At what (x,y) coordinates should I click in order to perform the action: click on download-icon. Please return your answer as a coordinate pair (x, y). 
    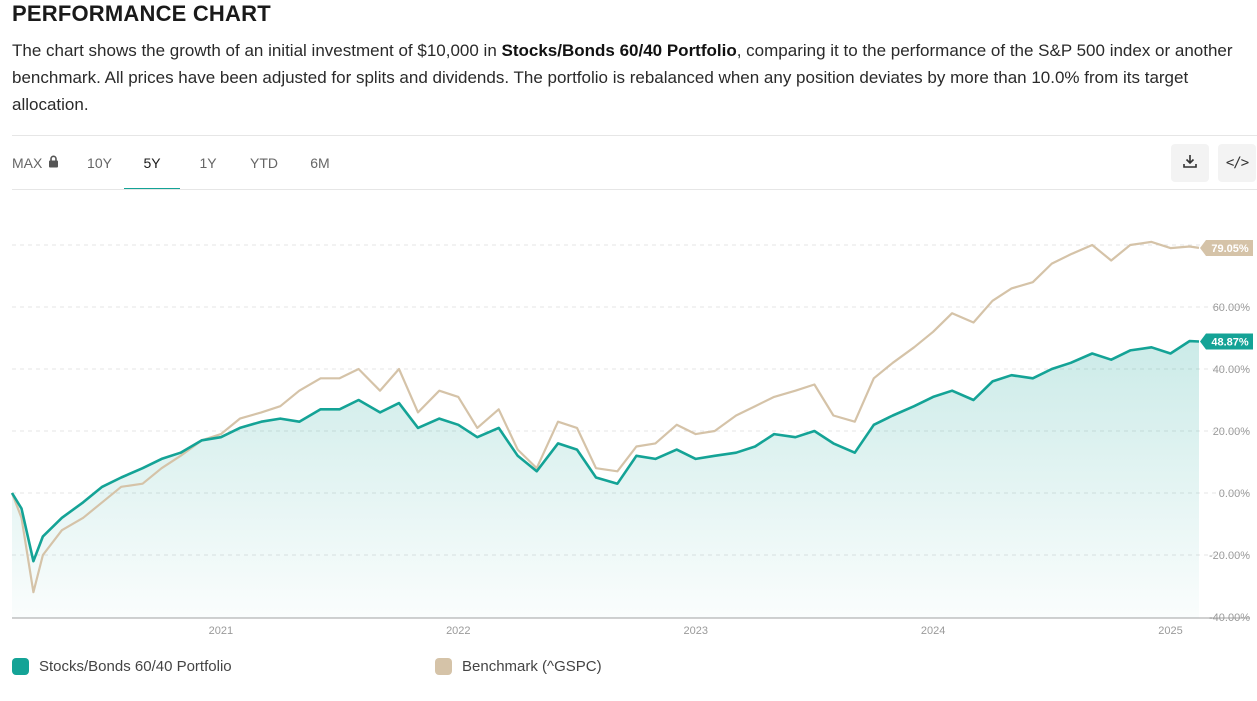
    Looking at the image, I should click on (1190, 163).